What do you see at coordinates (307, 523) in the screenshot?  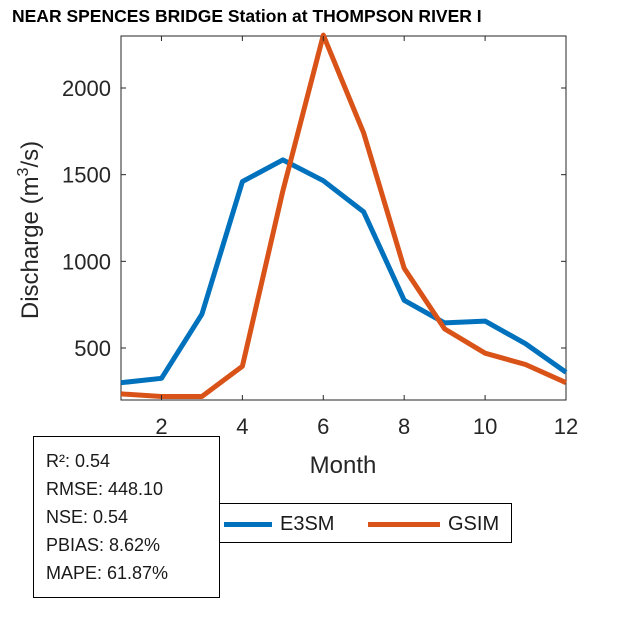 I see `legend-label-e3sm: E3SM` at bounding box center [307, 523].